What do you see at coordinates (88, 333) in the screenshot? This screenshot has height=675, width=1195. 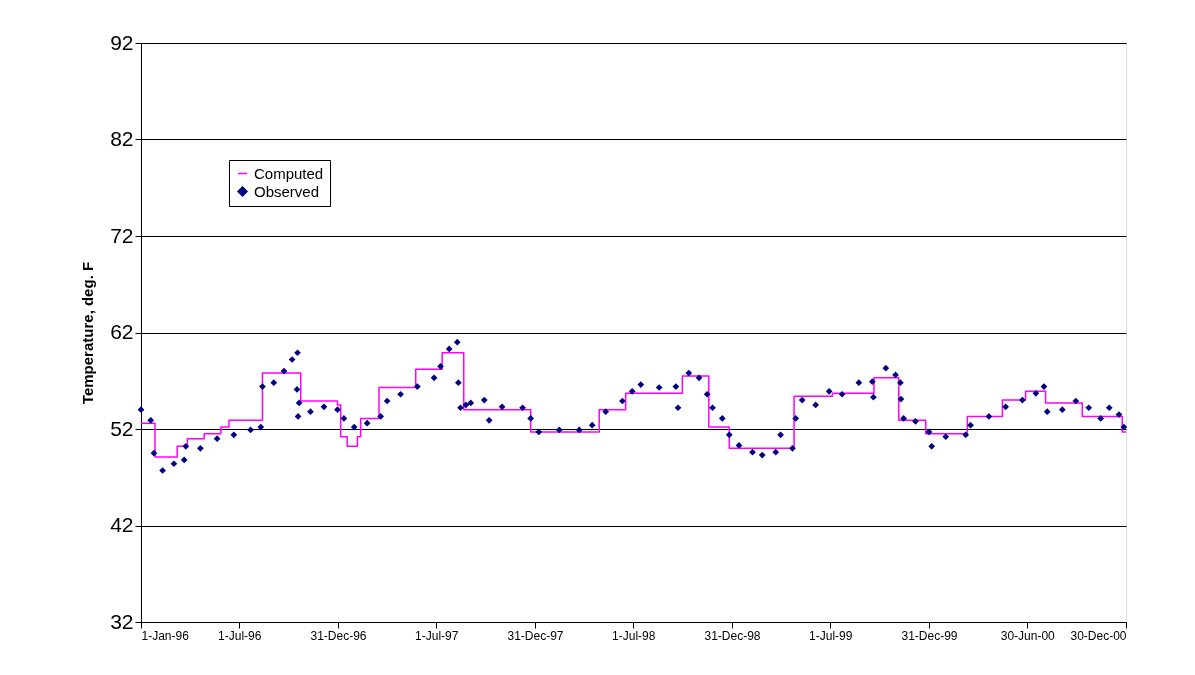 I see `y-axis-title: Temperature, deg. F` at bounding box center [88, 333].